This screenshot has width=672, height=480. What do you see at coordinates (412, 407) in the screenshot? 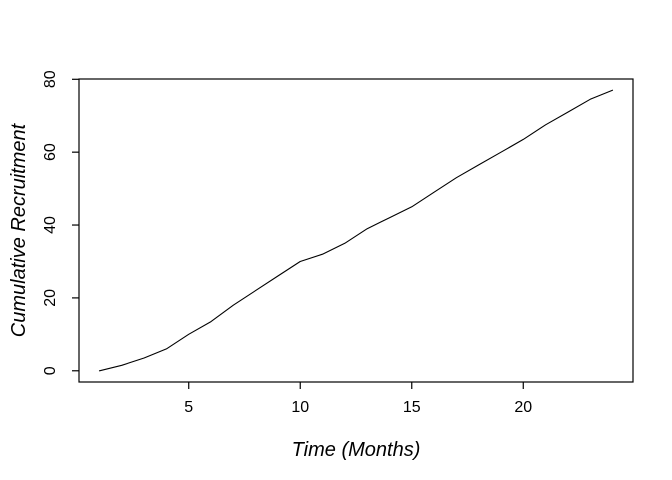
I see `x-tick-label: 15` at bounding box center [412, 407].